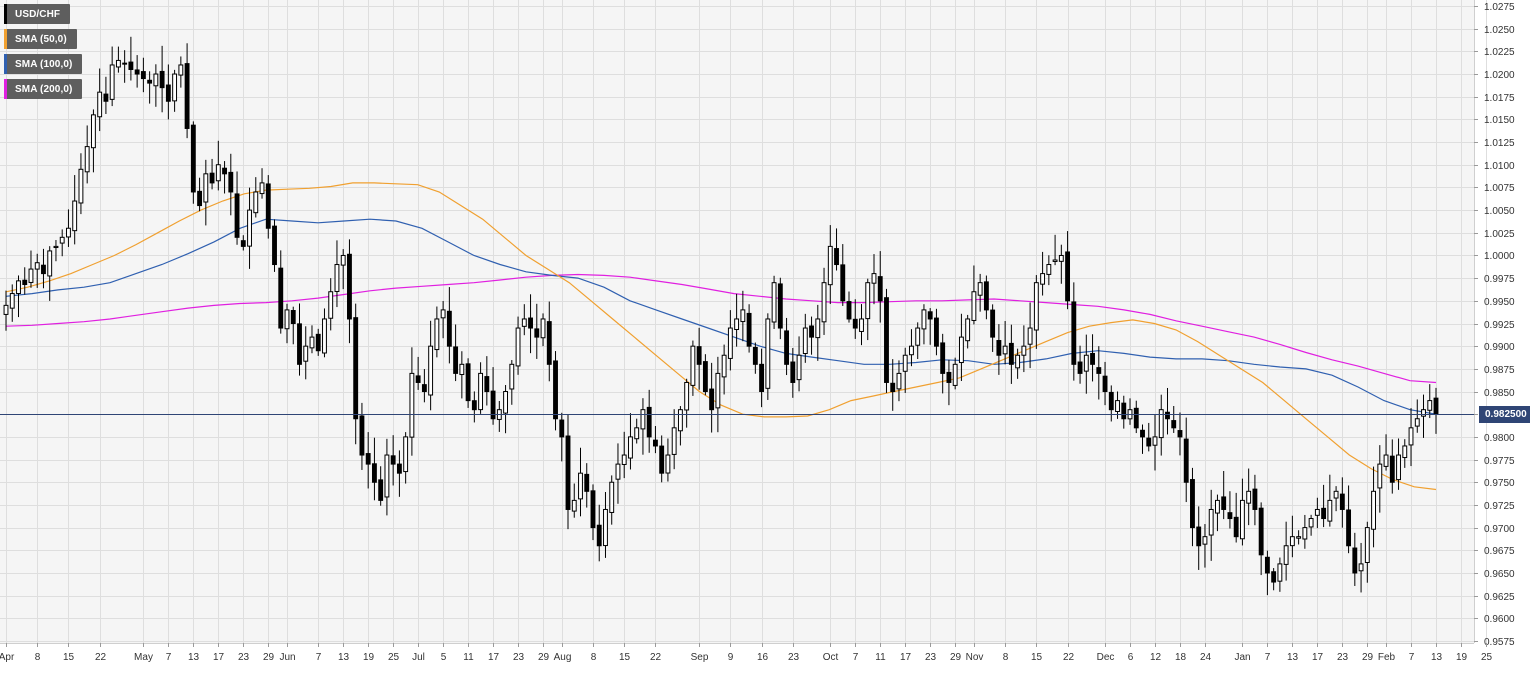  I want to click on x-tick-label: 13, so click(1293, 657).